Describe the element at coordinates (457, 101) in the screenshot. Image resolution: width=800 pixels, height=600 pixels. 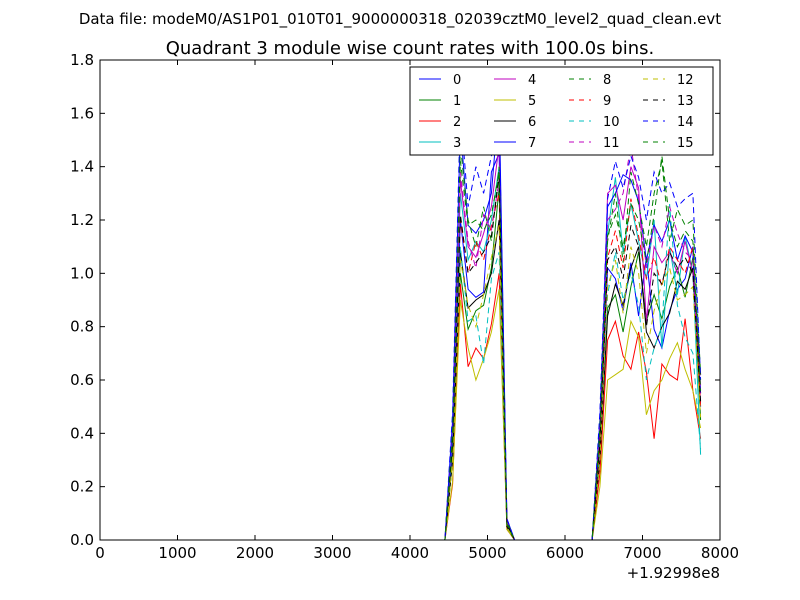
I see `legend-label-1: 1` at that location.